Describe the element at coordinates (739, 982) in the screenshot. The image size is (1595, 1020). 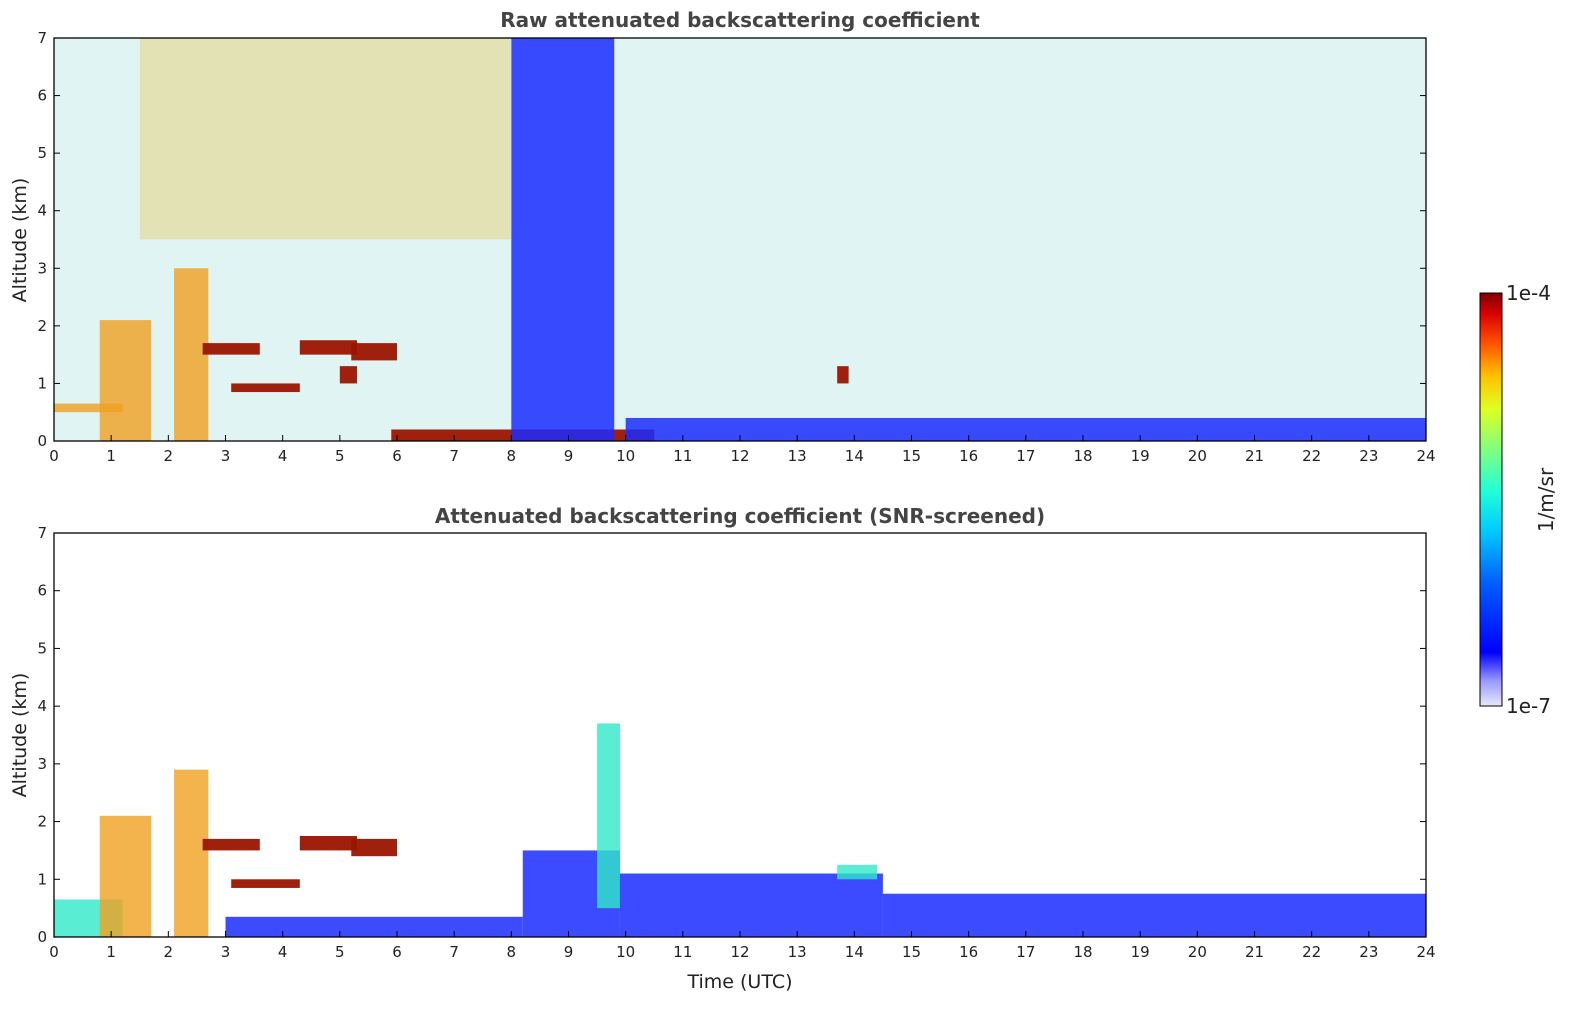
I see `time-axis-label: Time (UTC)` at that location.